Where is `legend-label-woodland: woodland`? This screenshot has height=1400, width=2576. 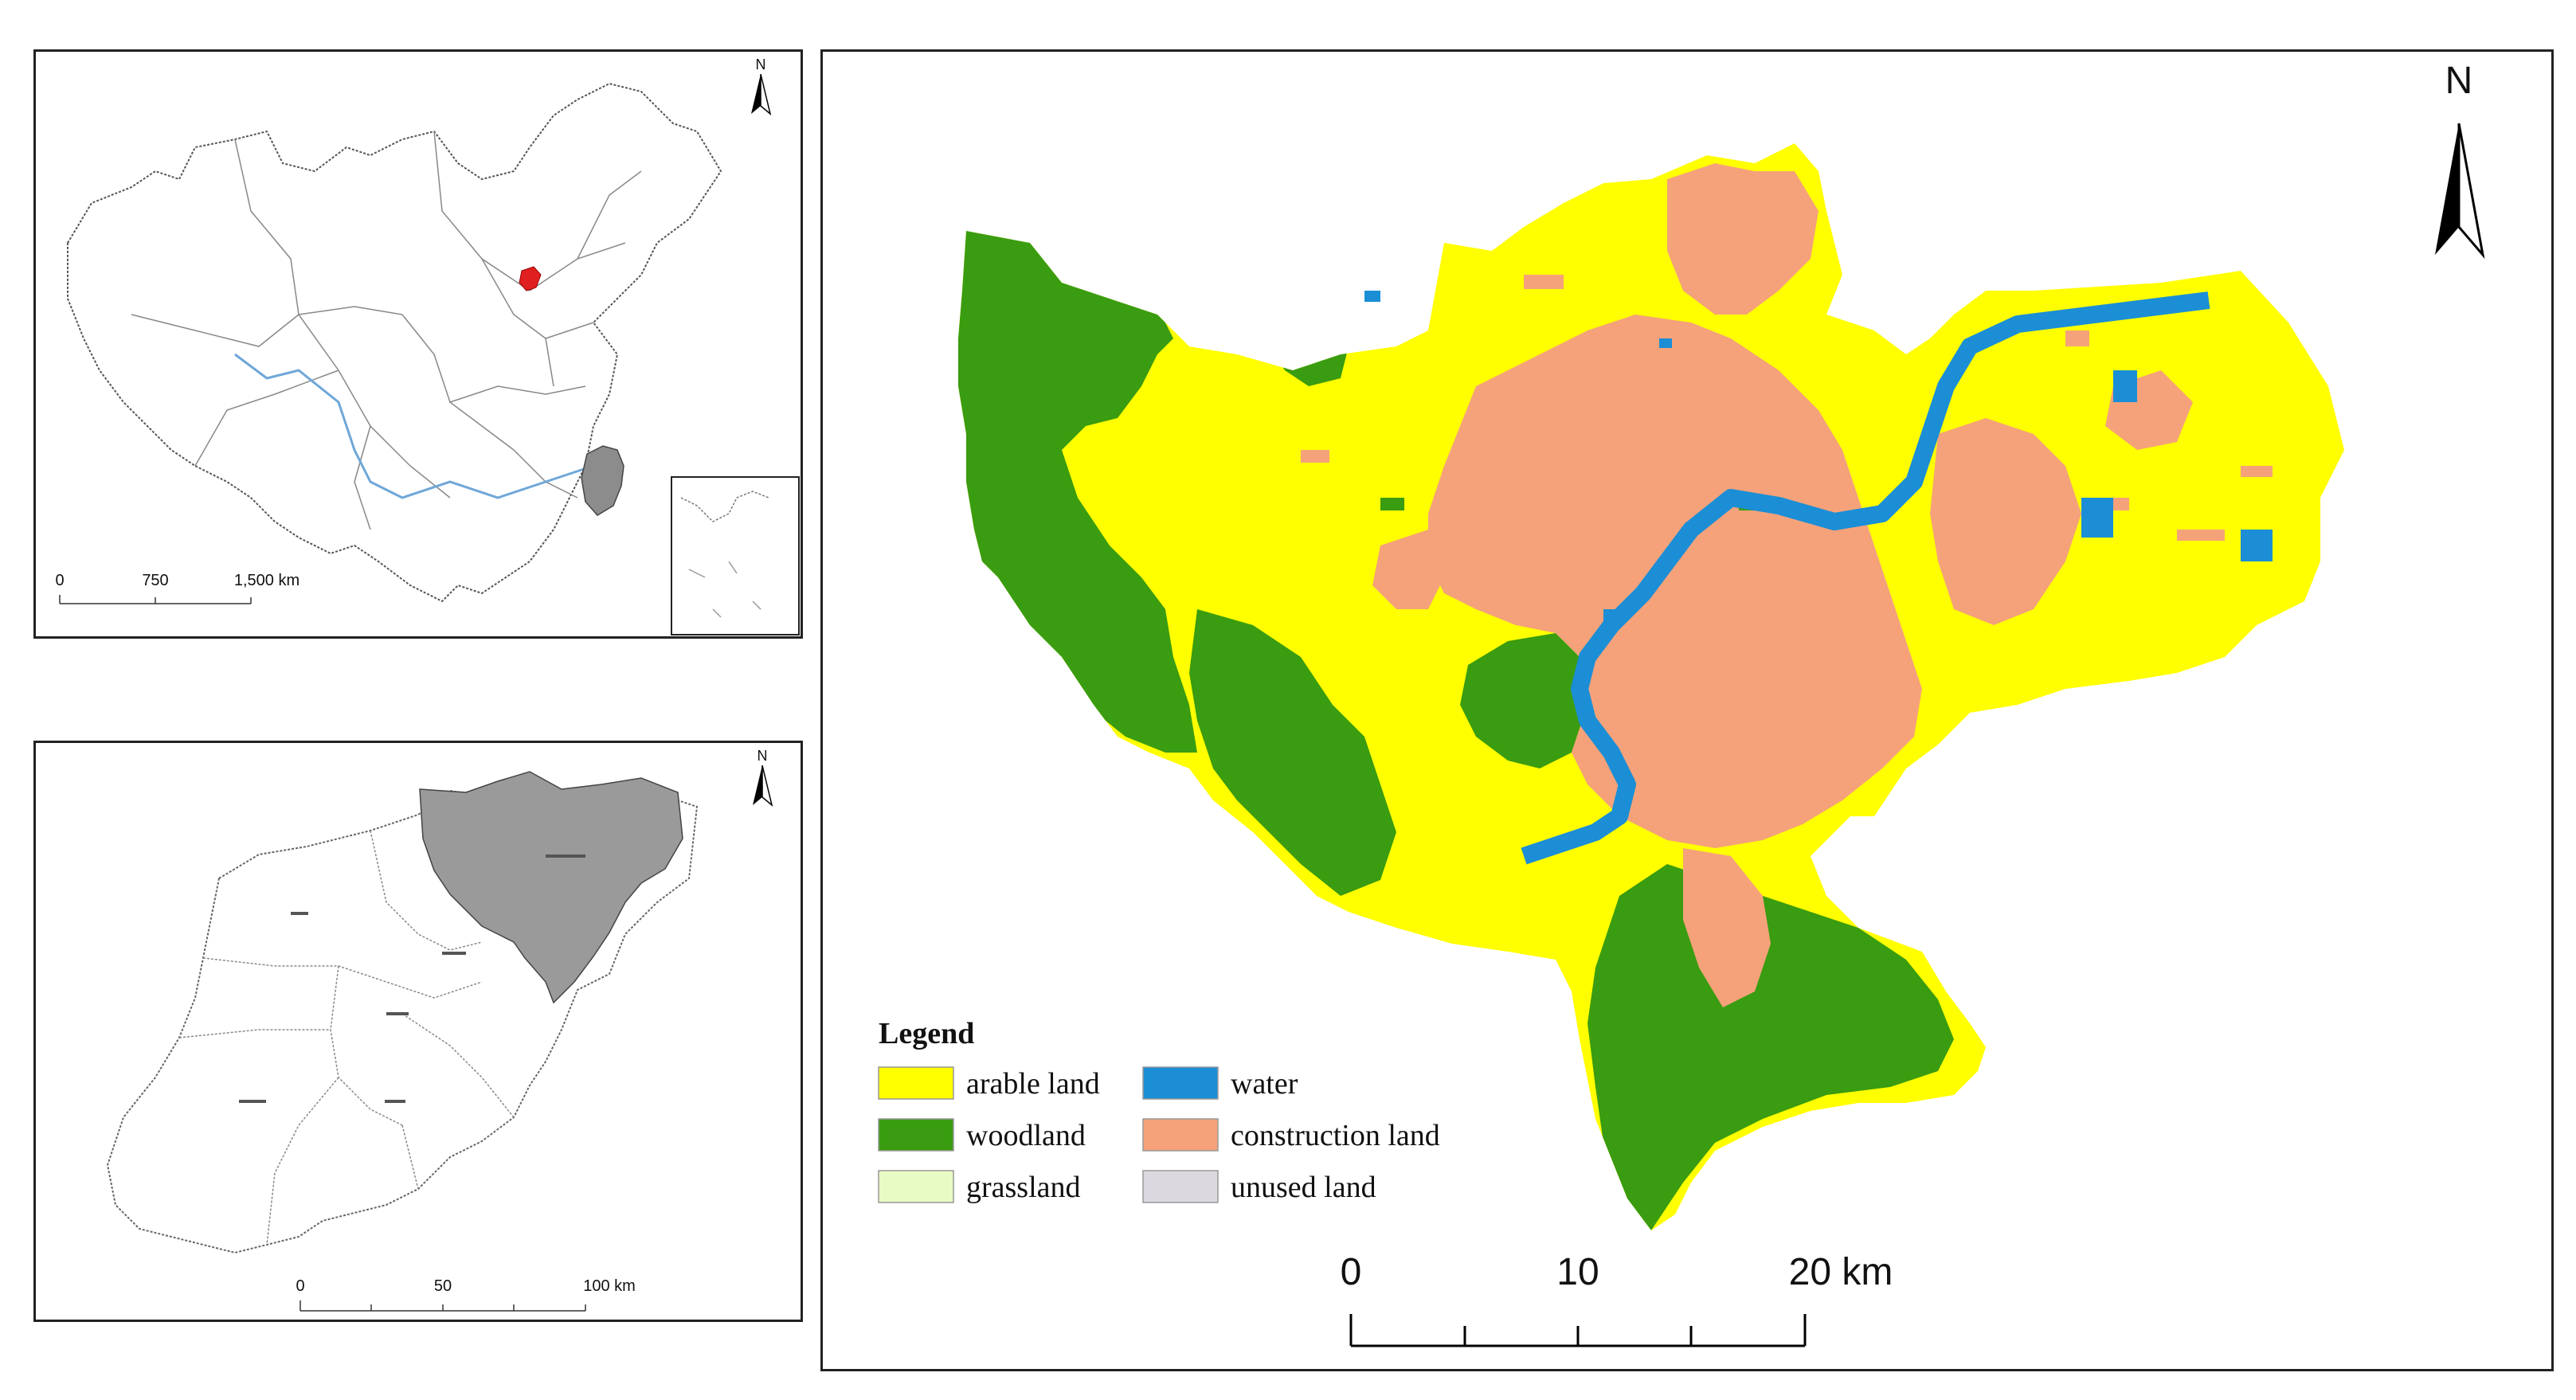 legend-label-woodland: woodland is located at coordinates (1026, 1135).